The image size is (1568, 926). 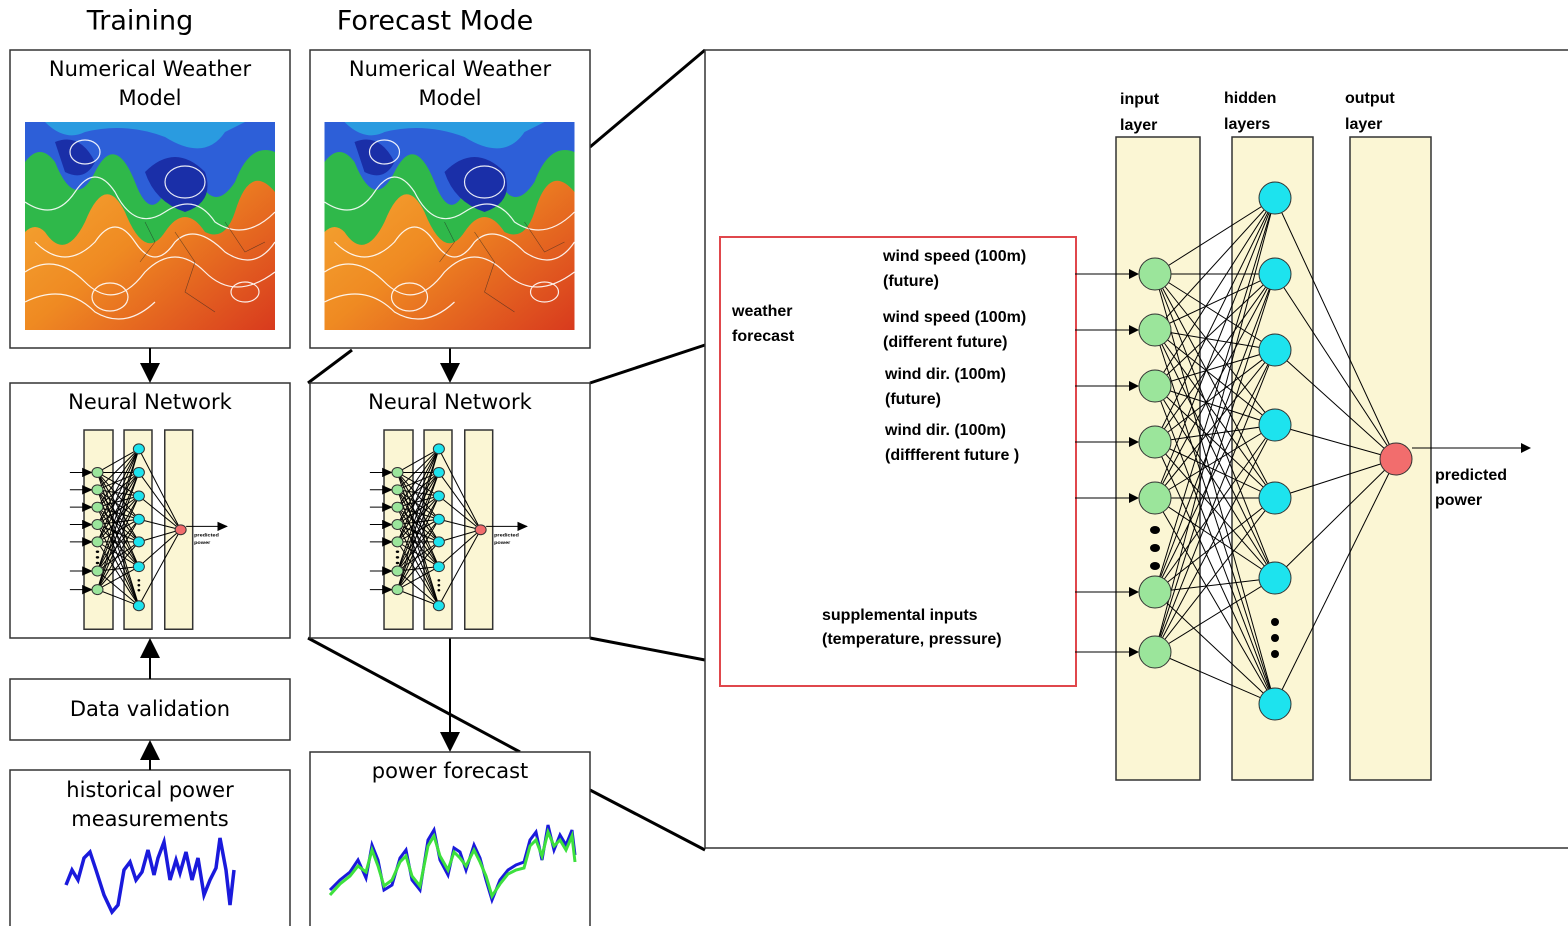 I want to click on column-title: Training, so click(x=140, y=21).